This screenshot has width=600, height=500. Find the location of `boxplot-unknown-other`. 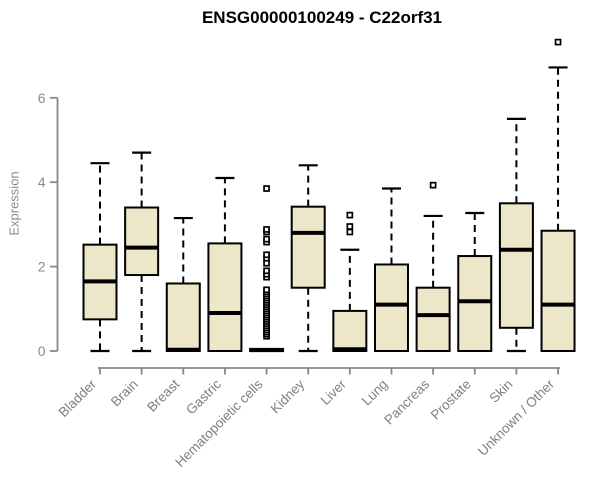

boxplot-unknown-other is located at coordinates (558, 195).